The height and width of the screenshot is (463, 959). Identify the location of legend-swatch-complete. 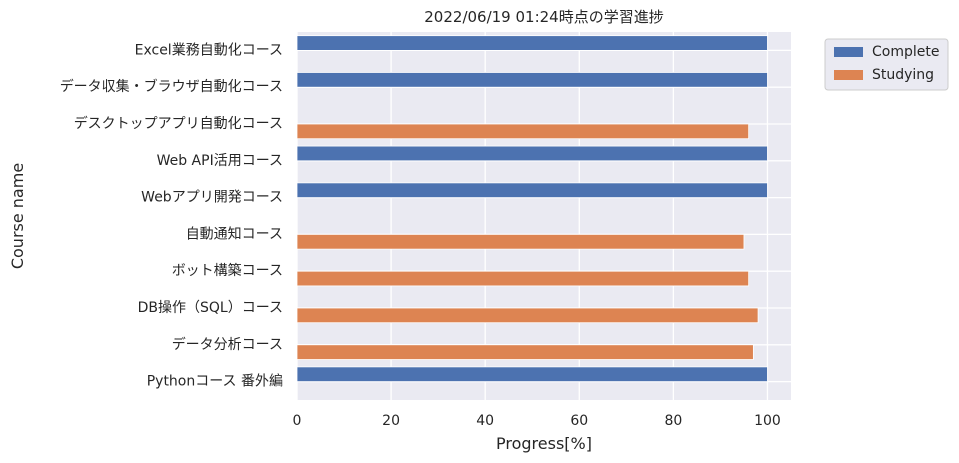
(848, 52).